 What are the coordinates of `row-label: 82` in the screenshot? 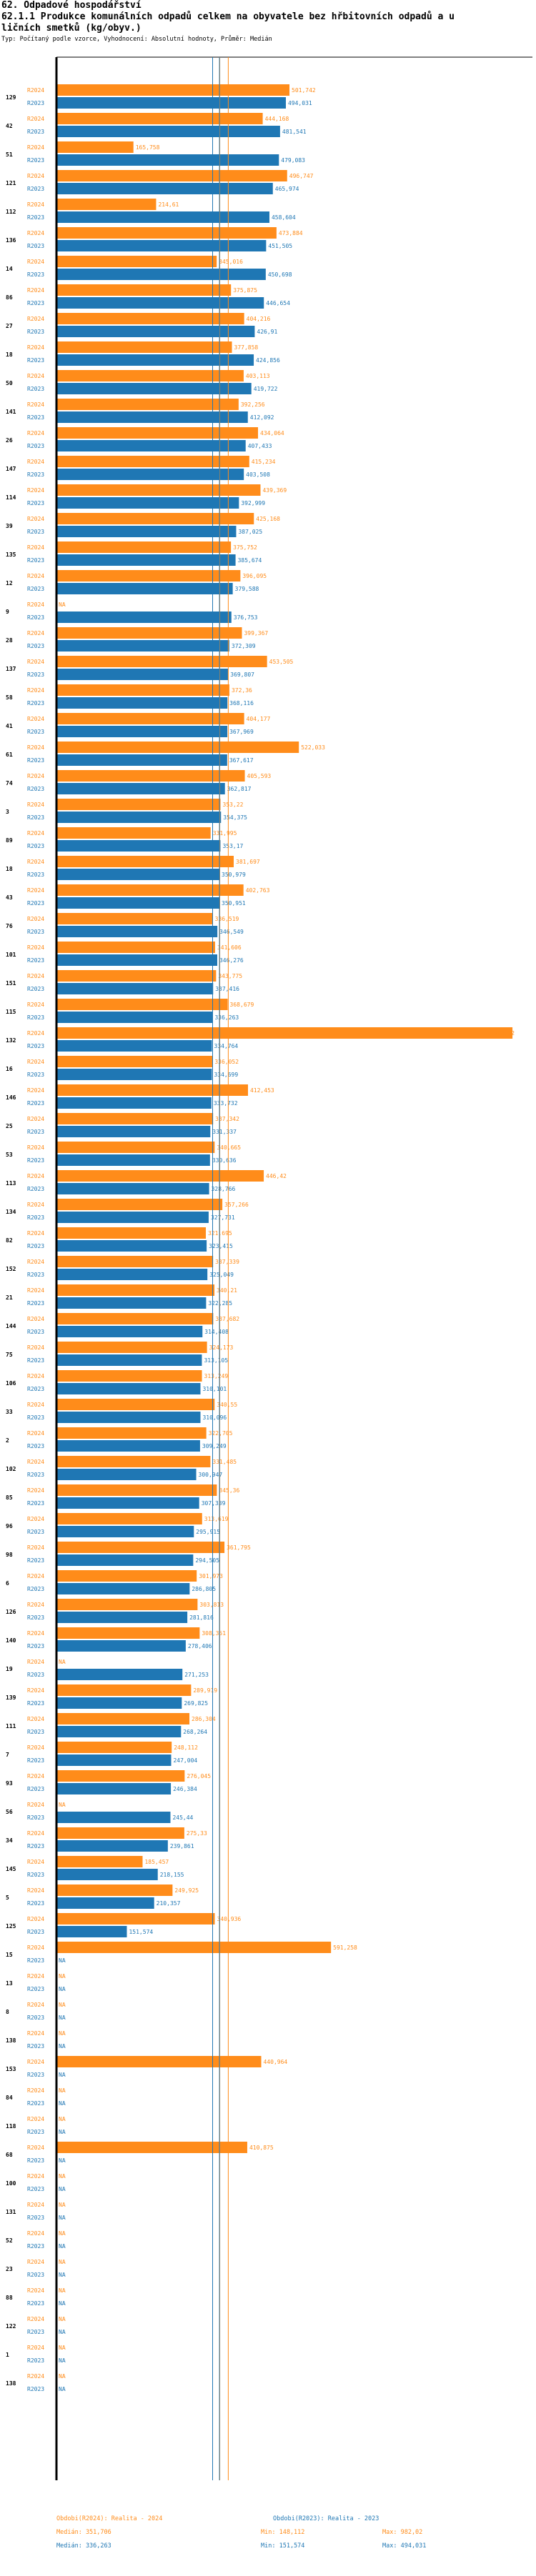 It's located at (9, 1240).